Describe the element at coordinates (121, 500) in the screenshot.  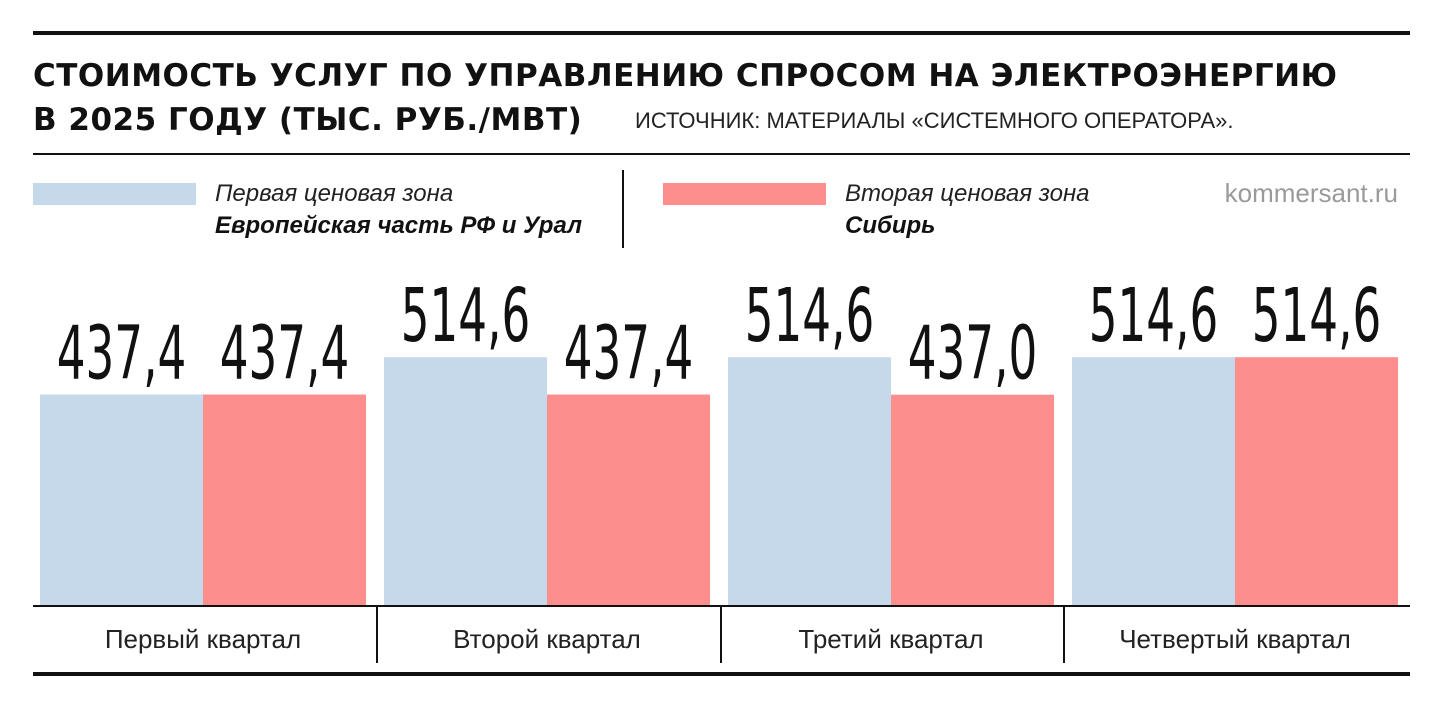
I see `bar-zone-1-q1` at that location.